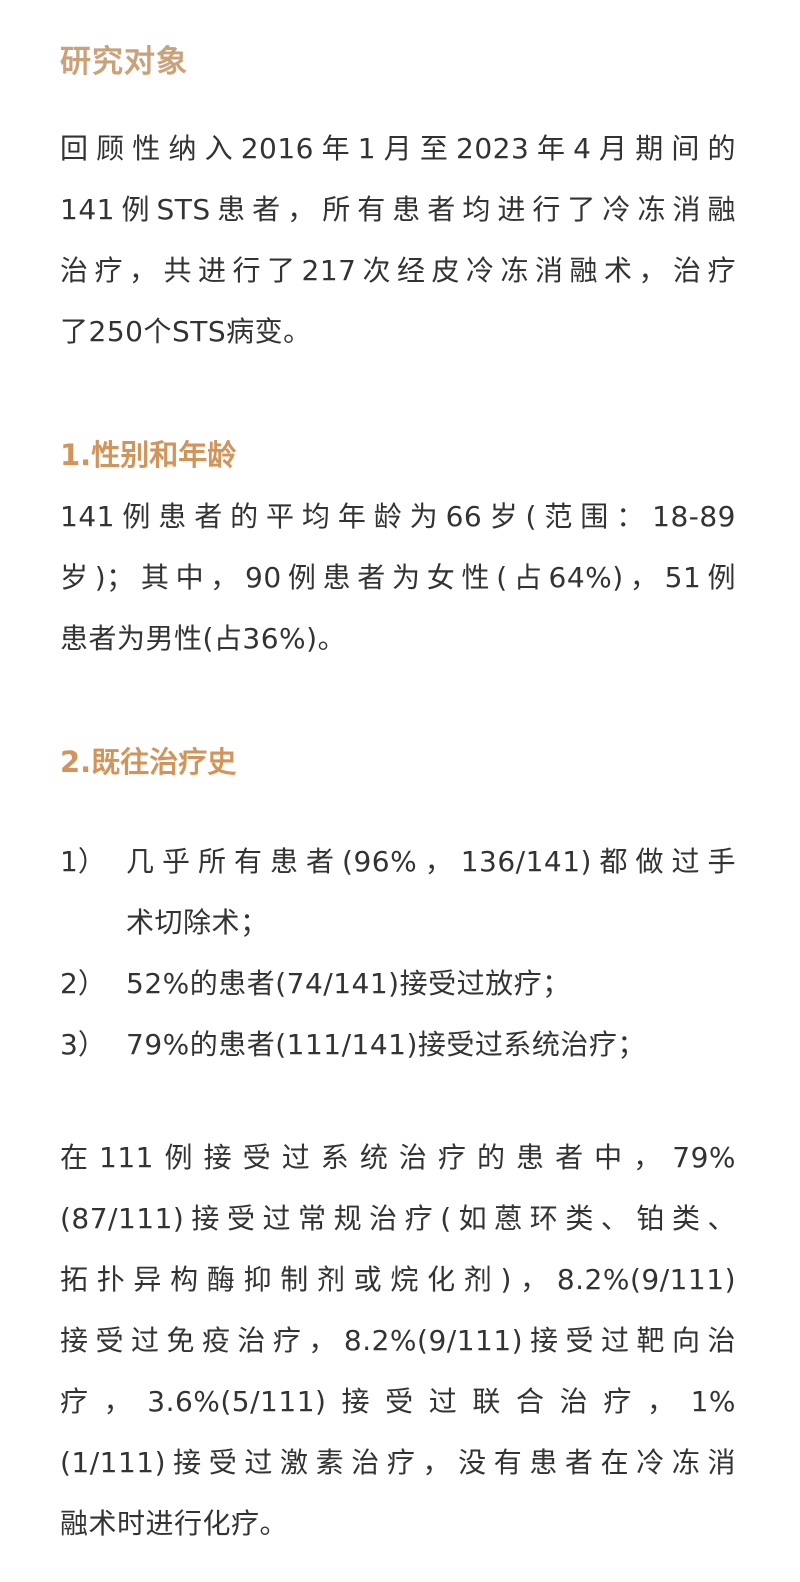 The width and height of the screenshot is (800, 1582). I want to click on text-line: 疗，3.6%(5/111)接受过联合治疗，1%, so click(398, 1401).